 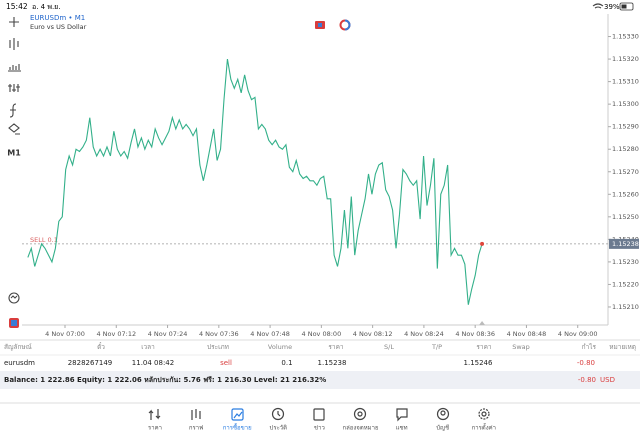 What do you see at coordinates (17, 6) in the screenshot?
I see `status-time: 15:42` at bounding box center [17, 6].